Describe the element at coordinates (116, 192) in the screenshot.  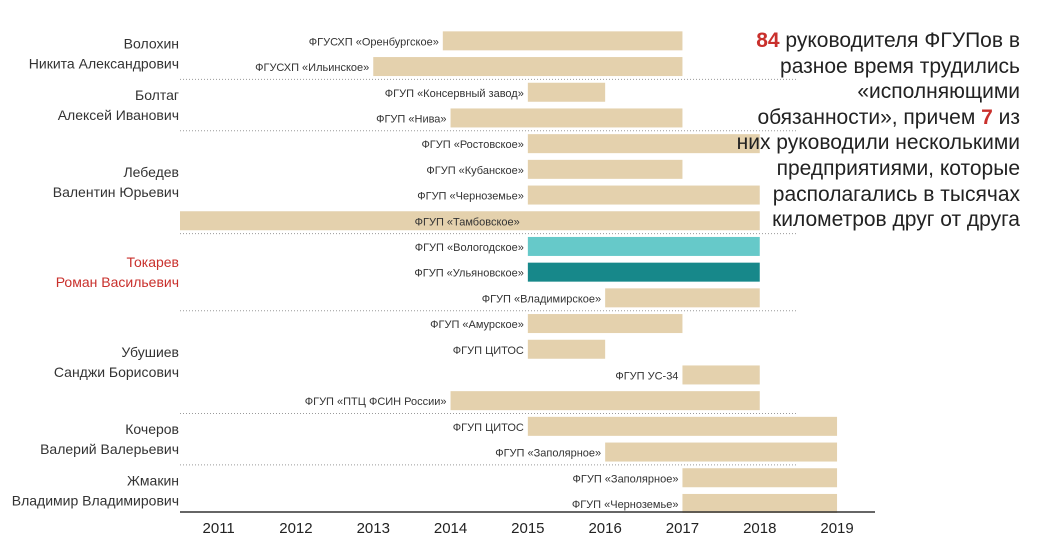
I see `person-name-line2: Валентин Юрьевич` at that location.